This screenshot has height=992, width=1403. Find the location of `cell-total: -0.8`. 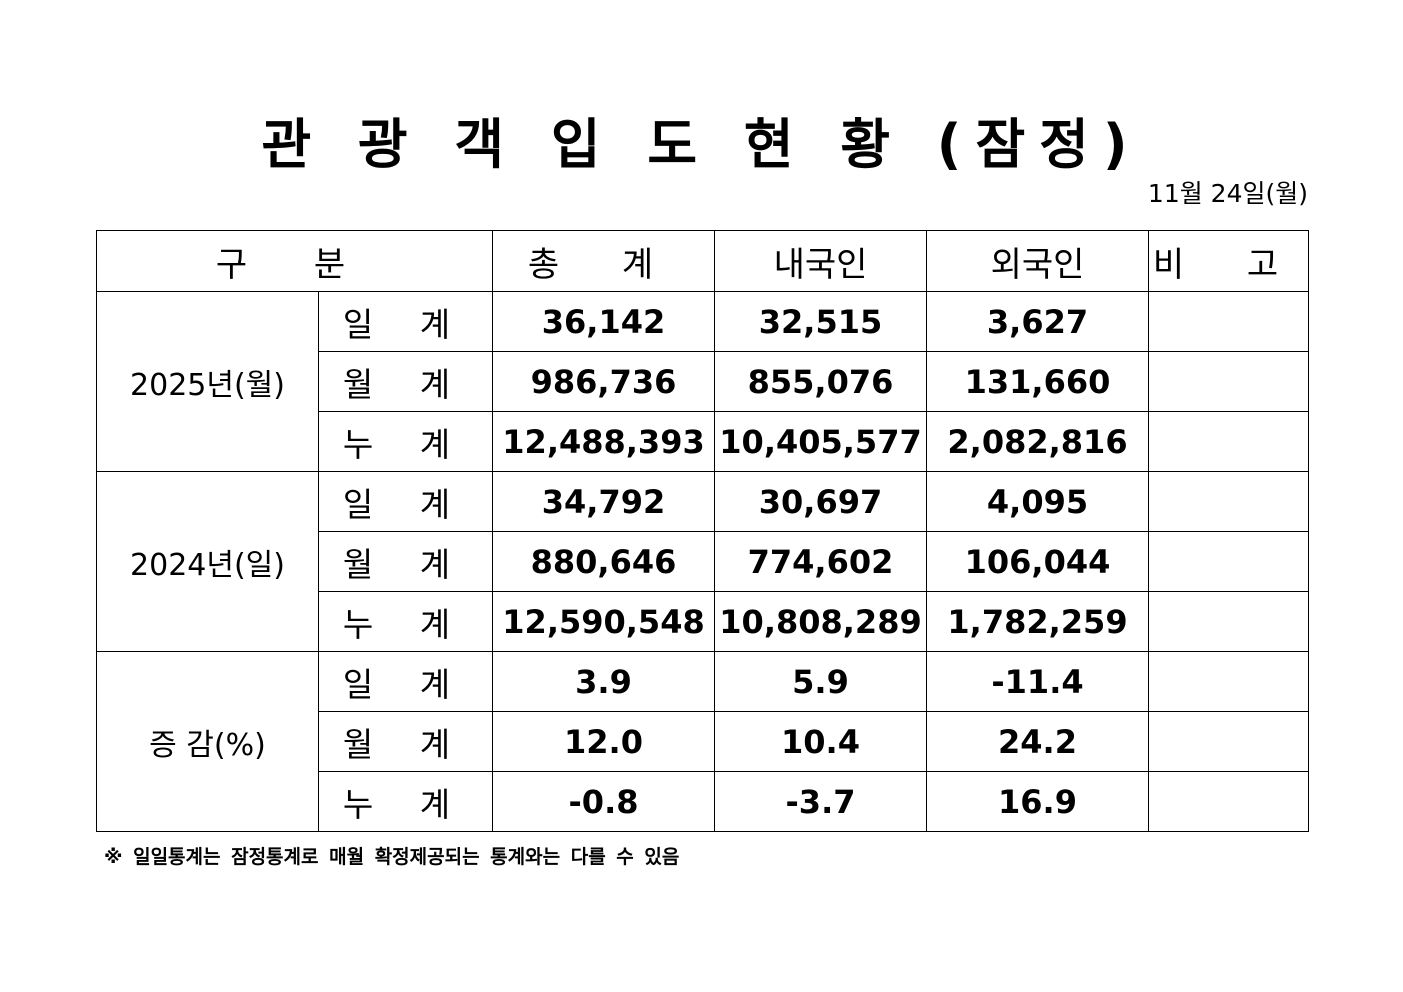

cell-total: -0.8 is located at coordinates (603, 801).